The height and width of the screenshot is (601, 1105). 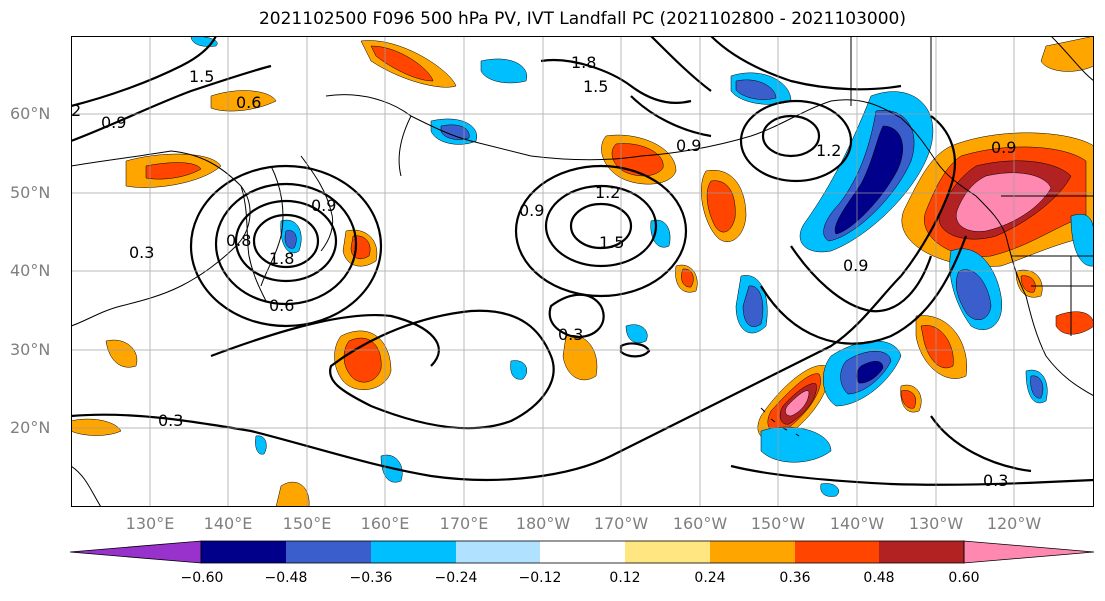 What do you see at coordinates (150, 523) in the screenshot?
I see `lon-label: 130°E` at bounding box center [150, 523].